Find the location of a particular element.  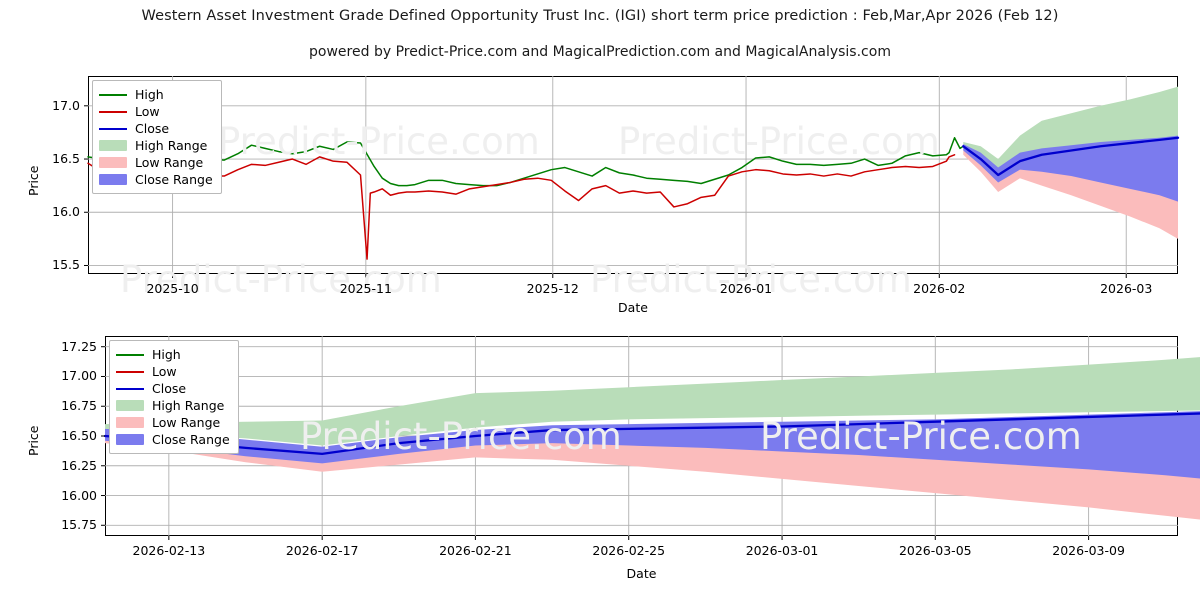

x-tick-label: 2026-02-17 is located at coordinates (322, 550).